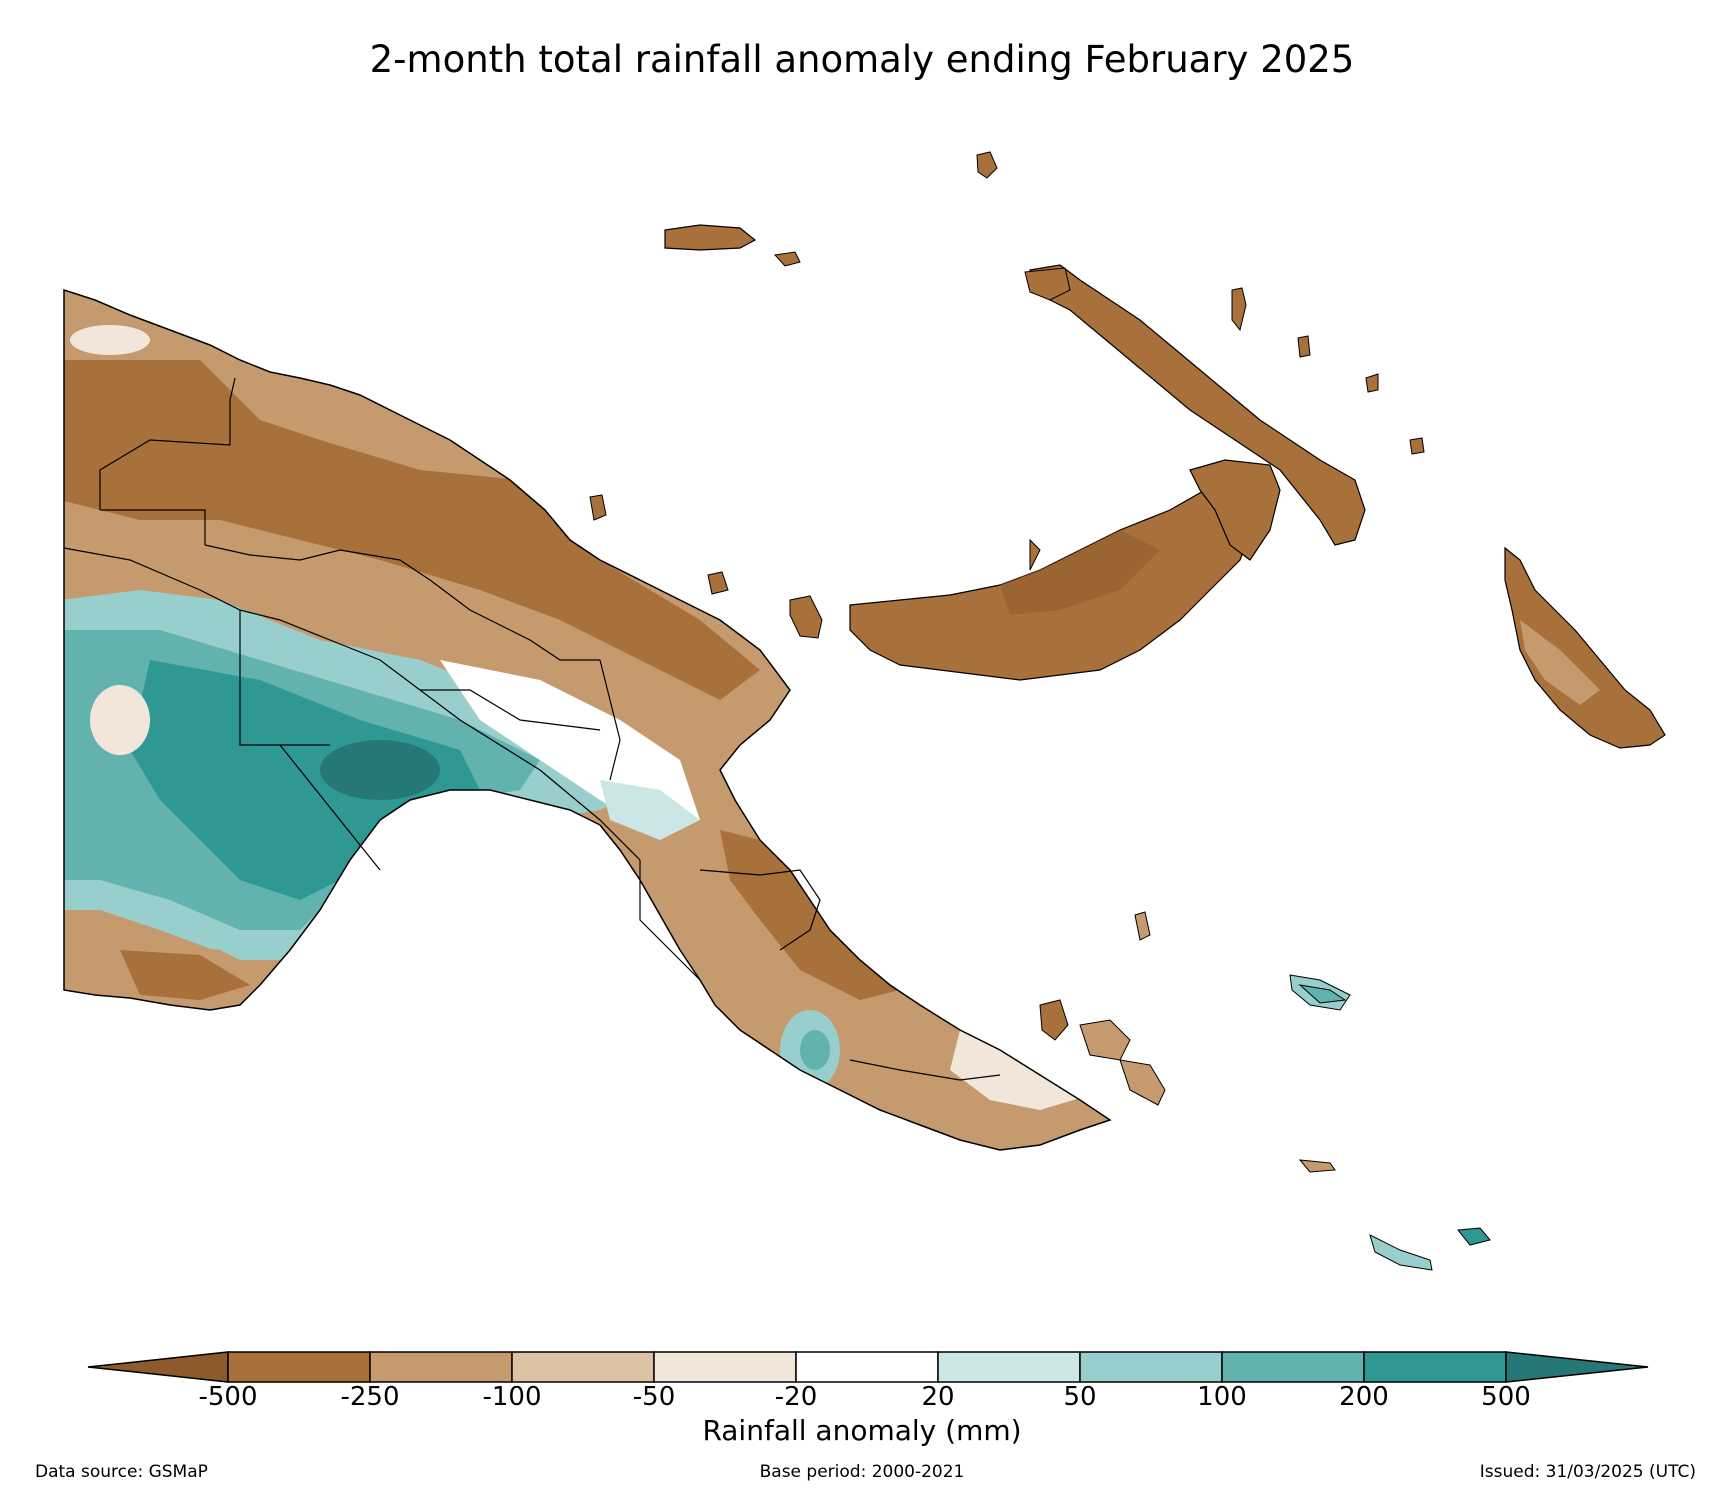 Image resolution: width=1724 pixels, height=1494 pixels. What do you see at coordinates (228, 1397) in the screenshot?
I see `legend-tick: -500` at bounding box center [228, 1397].